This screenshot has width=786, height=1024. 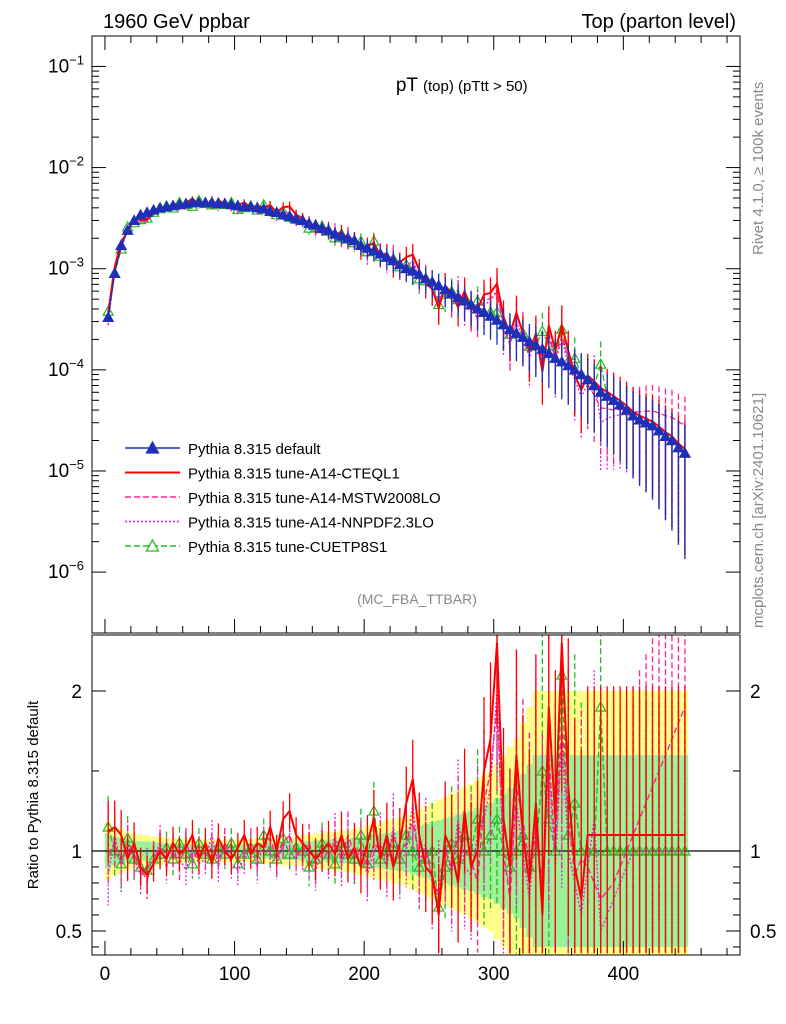 What do you see at coordinates (658, 22) in the screenshot?
I see `header-right-label: Top (parton level)` at bounding box center [658, 22].